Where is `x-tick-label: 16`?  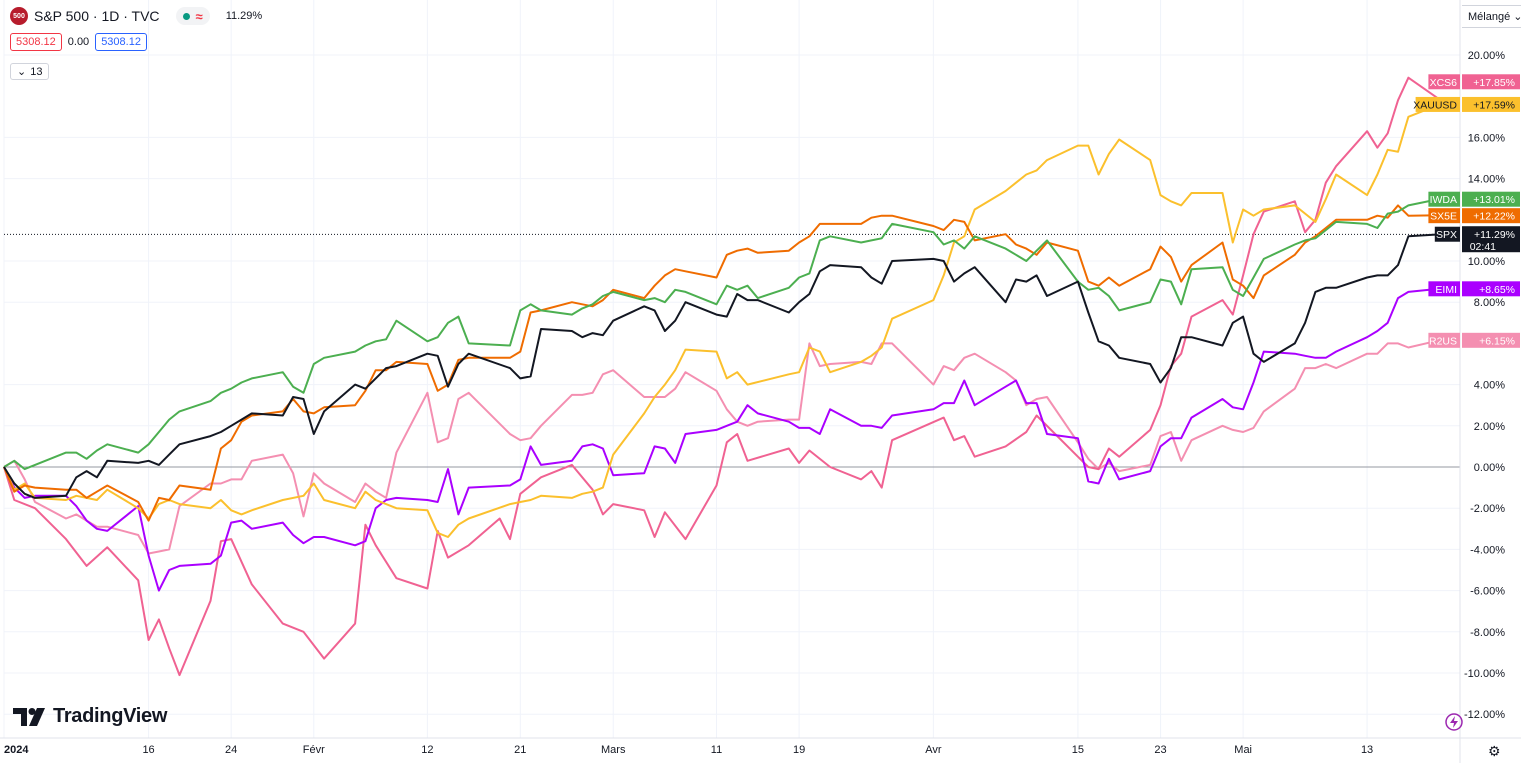 x-tick-label: 16 is located at coordinates (148, 750).